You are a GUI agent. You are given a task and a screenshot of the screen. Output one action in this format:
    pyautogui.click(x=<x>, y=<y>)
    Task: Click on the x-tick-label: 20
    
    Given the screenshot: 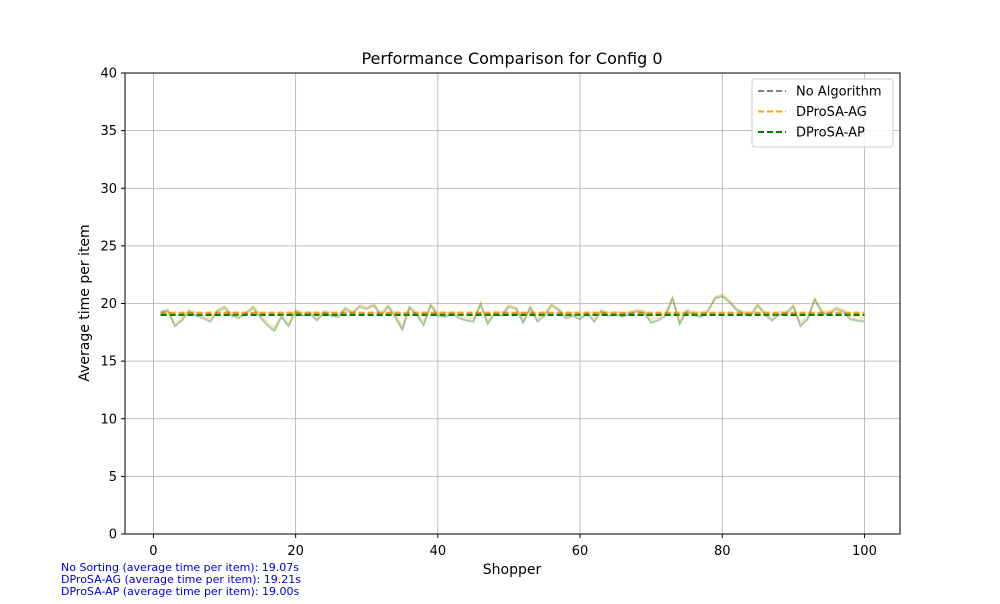 What is the action you would take?
    pyautogui.click(x=295, y=551)
    